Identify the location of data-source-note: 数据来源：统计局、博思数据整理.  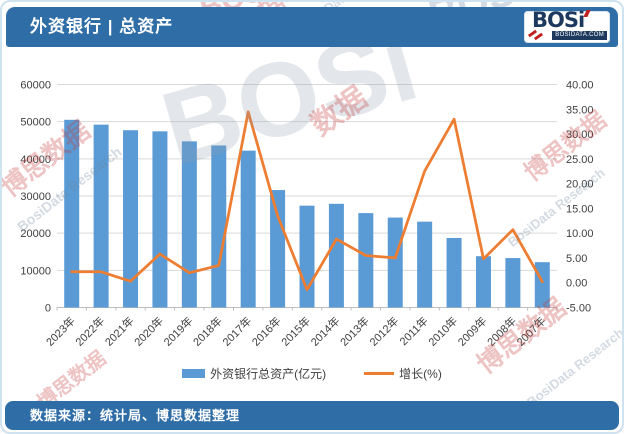
(135, 415).